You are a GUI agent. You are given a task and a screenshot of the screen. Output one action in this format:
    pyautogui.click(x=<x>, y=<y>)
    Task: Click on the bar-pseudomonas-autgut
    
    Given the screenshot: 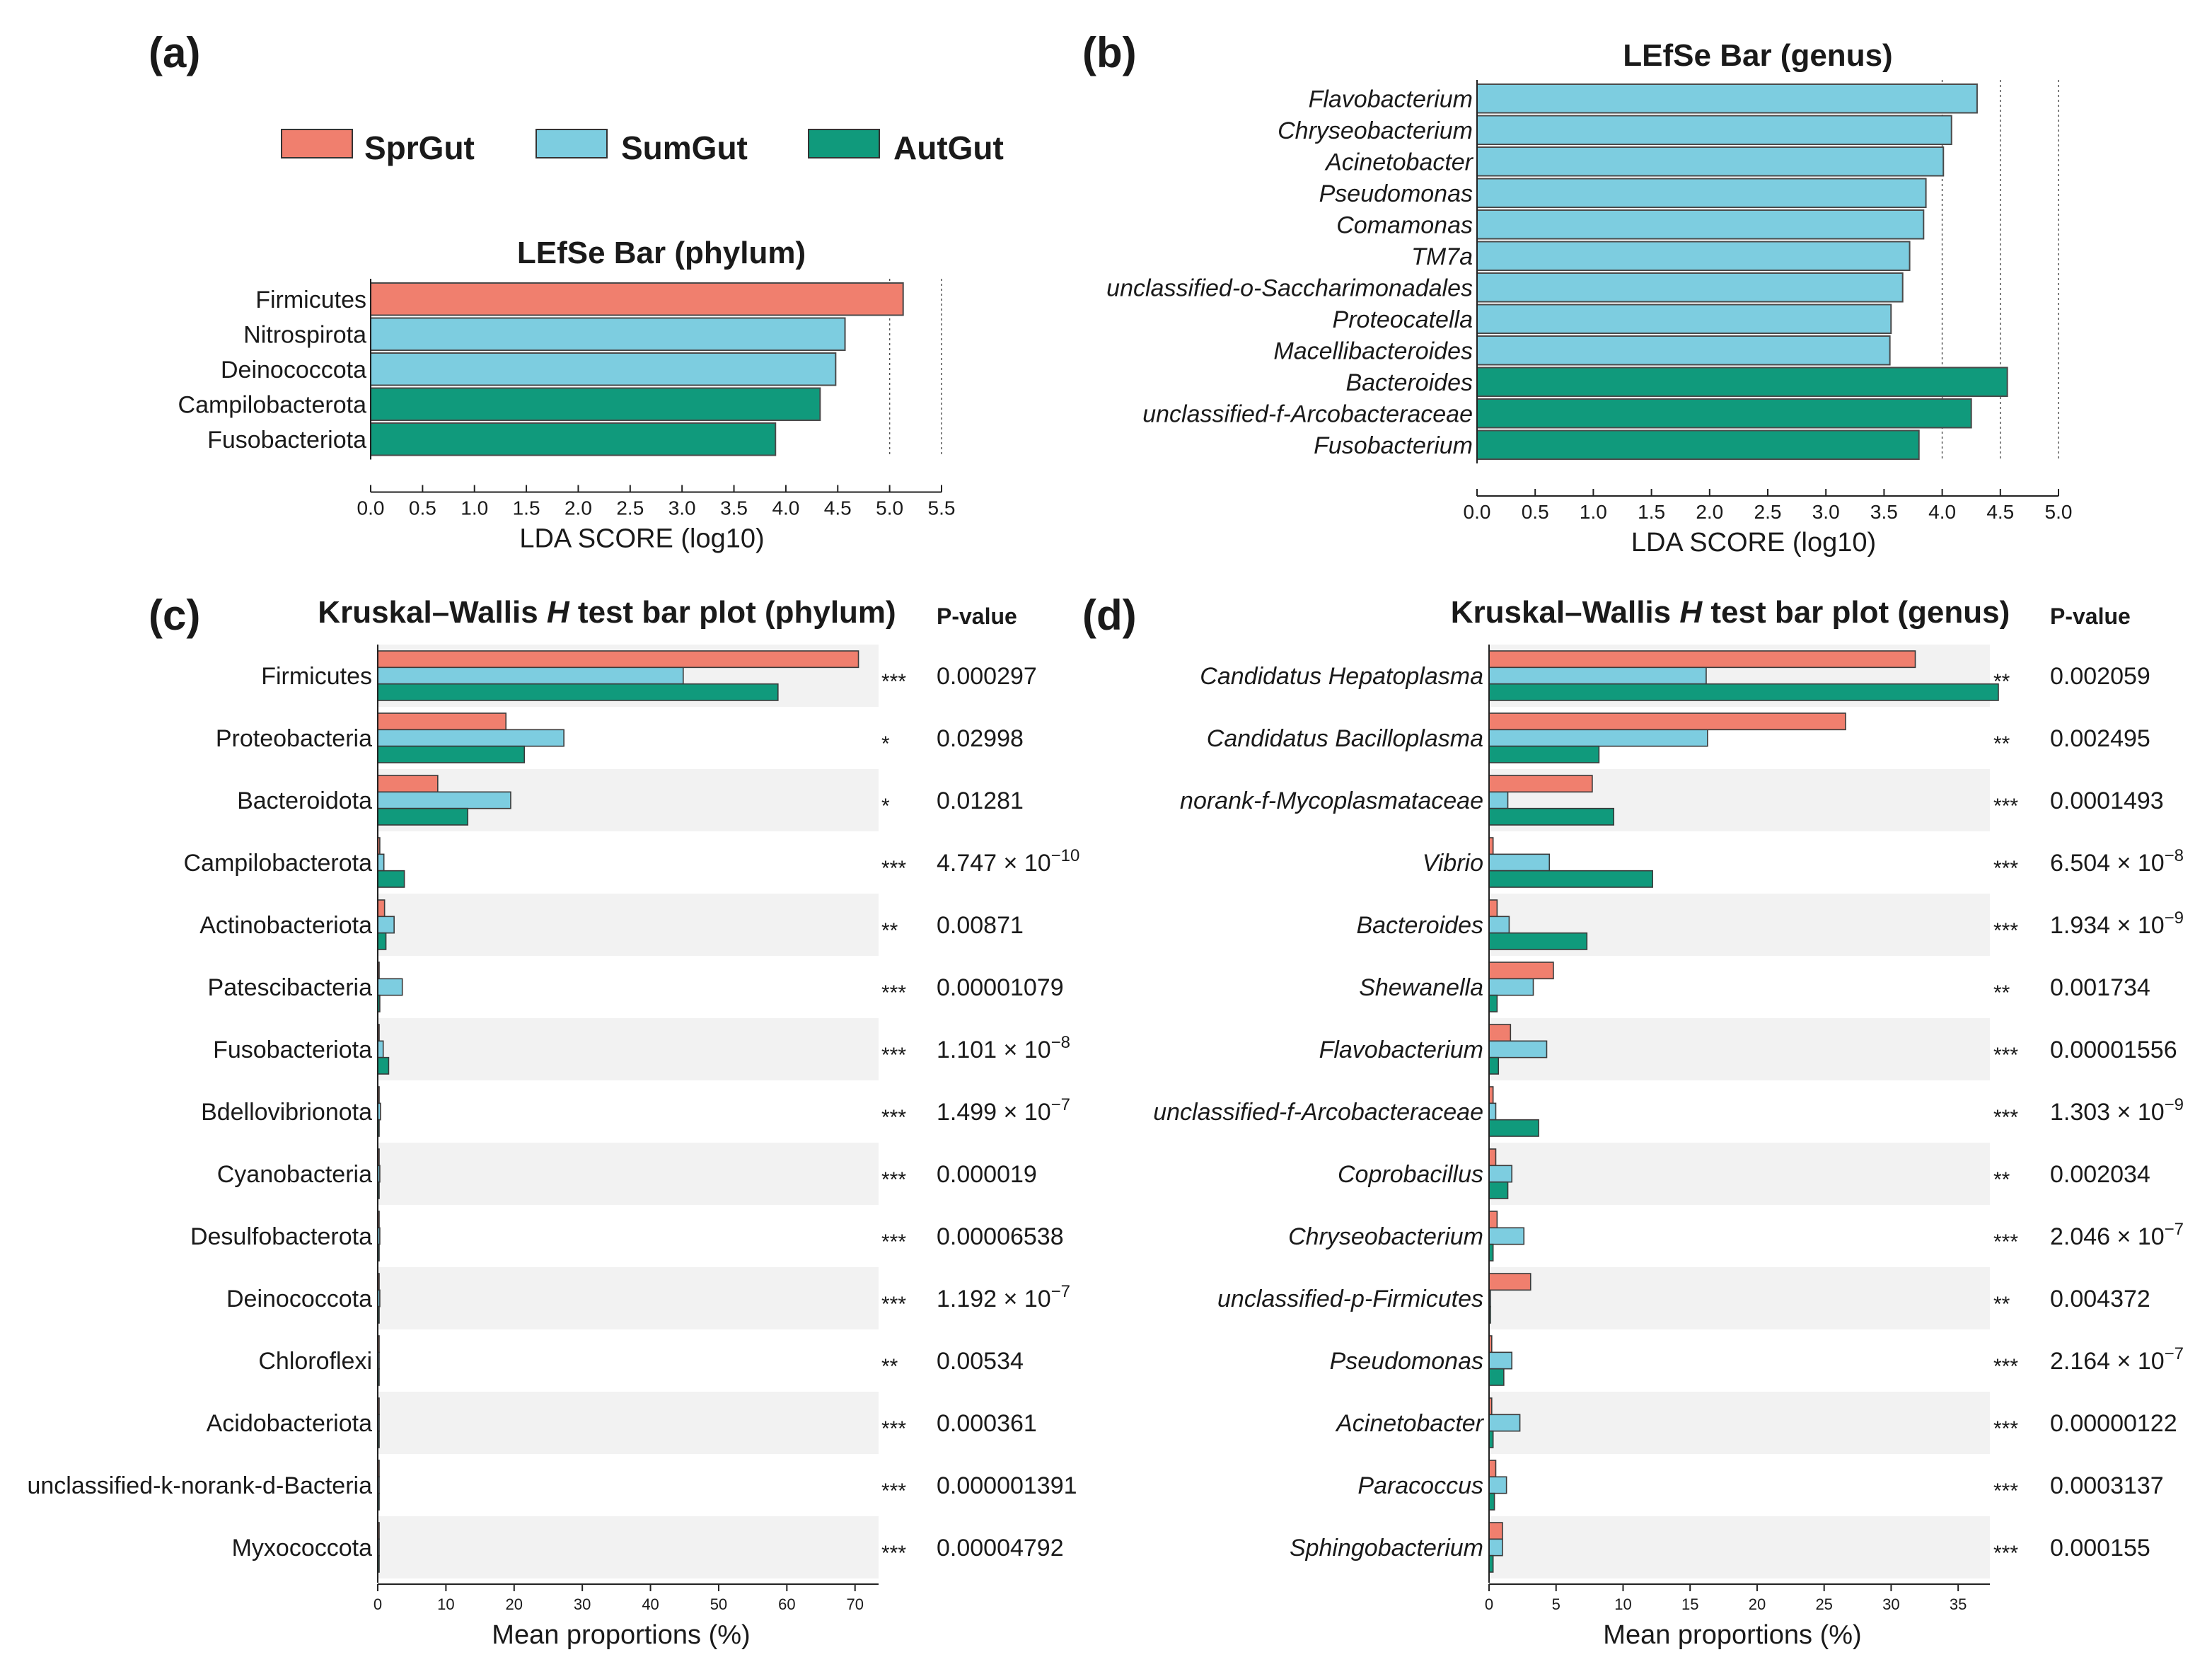 What is the action you would take?
    pyautogui.click(x=1496, y=1377)
    